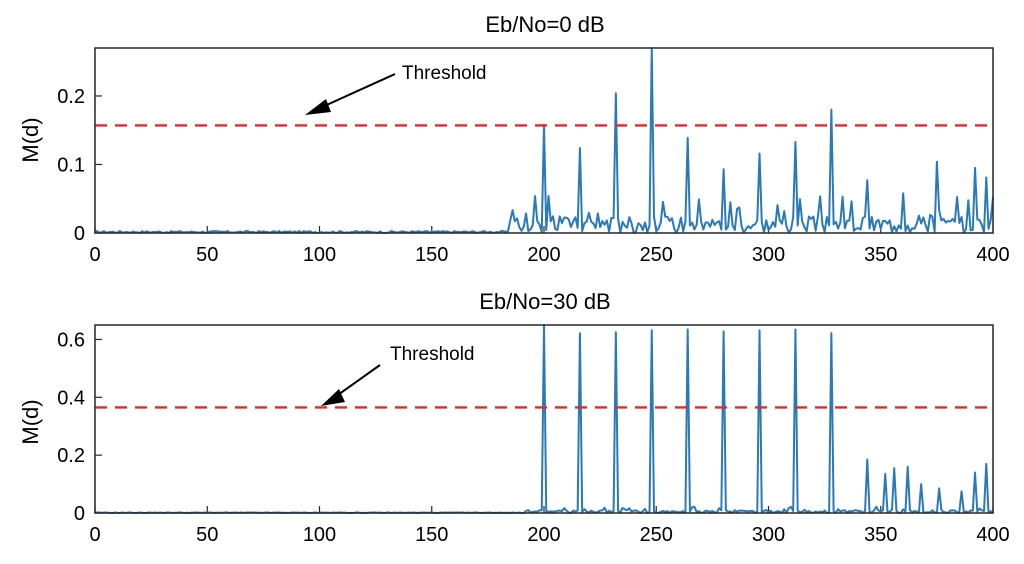 The height and width of the screenshot is (564, 1024). What do you see at coordinates (544, 24) in the screenshot?
I see `subplot-title: Eb/No=0 dB` at bounding box center [544, 24].